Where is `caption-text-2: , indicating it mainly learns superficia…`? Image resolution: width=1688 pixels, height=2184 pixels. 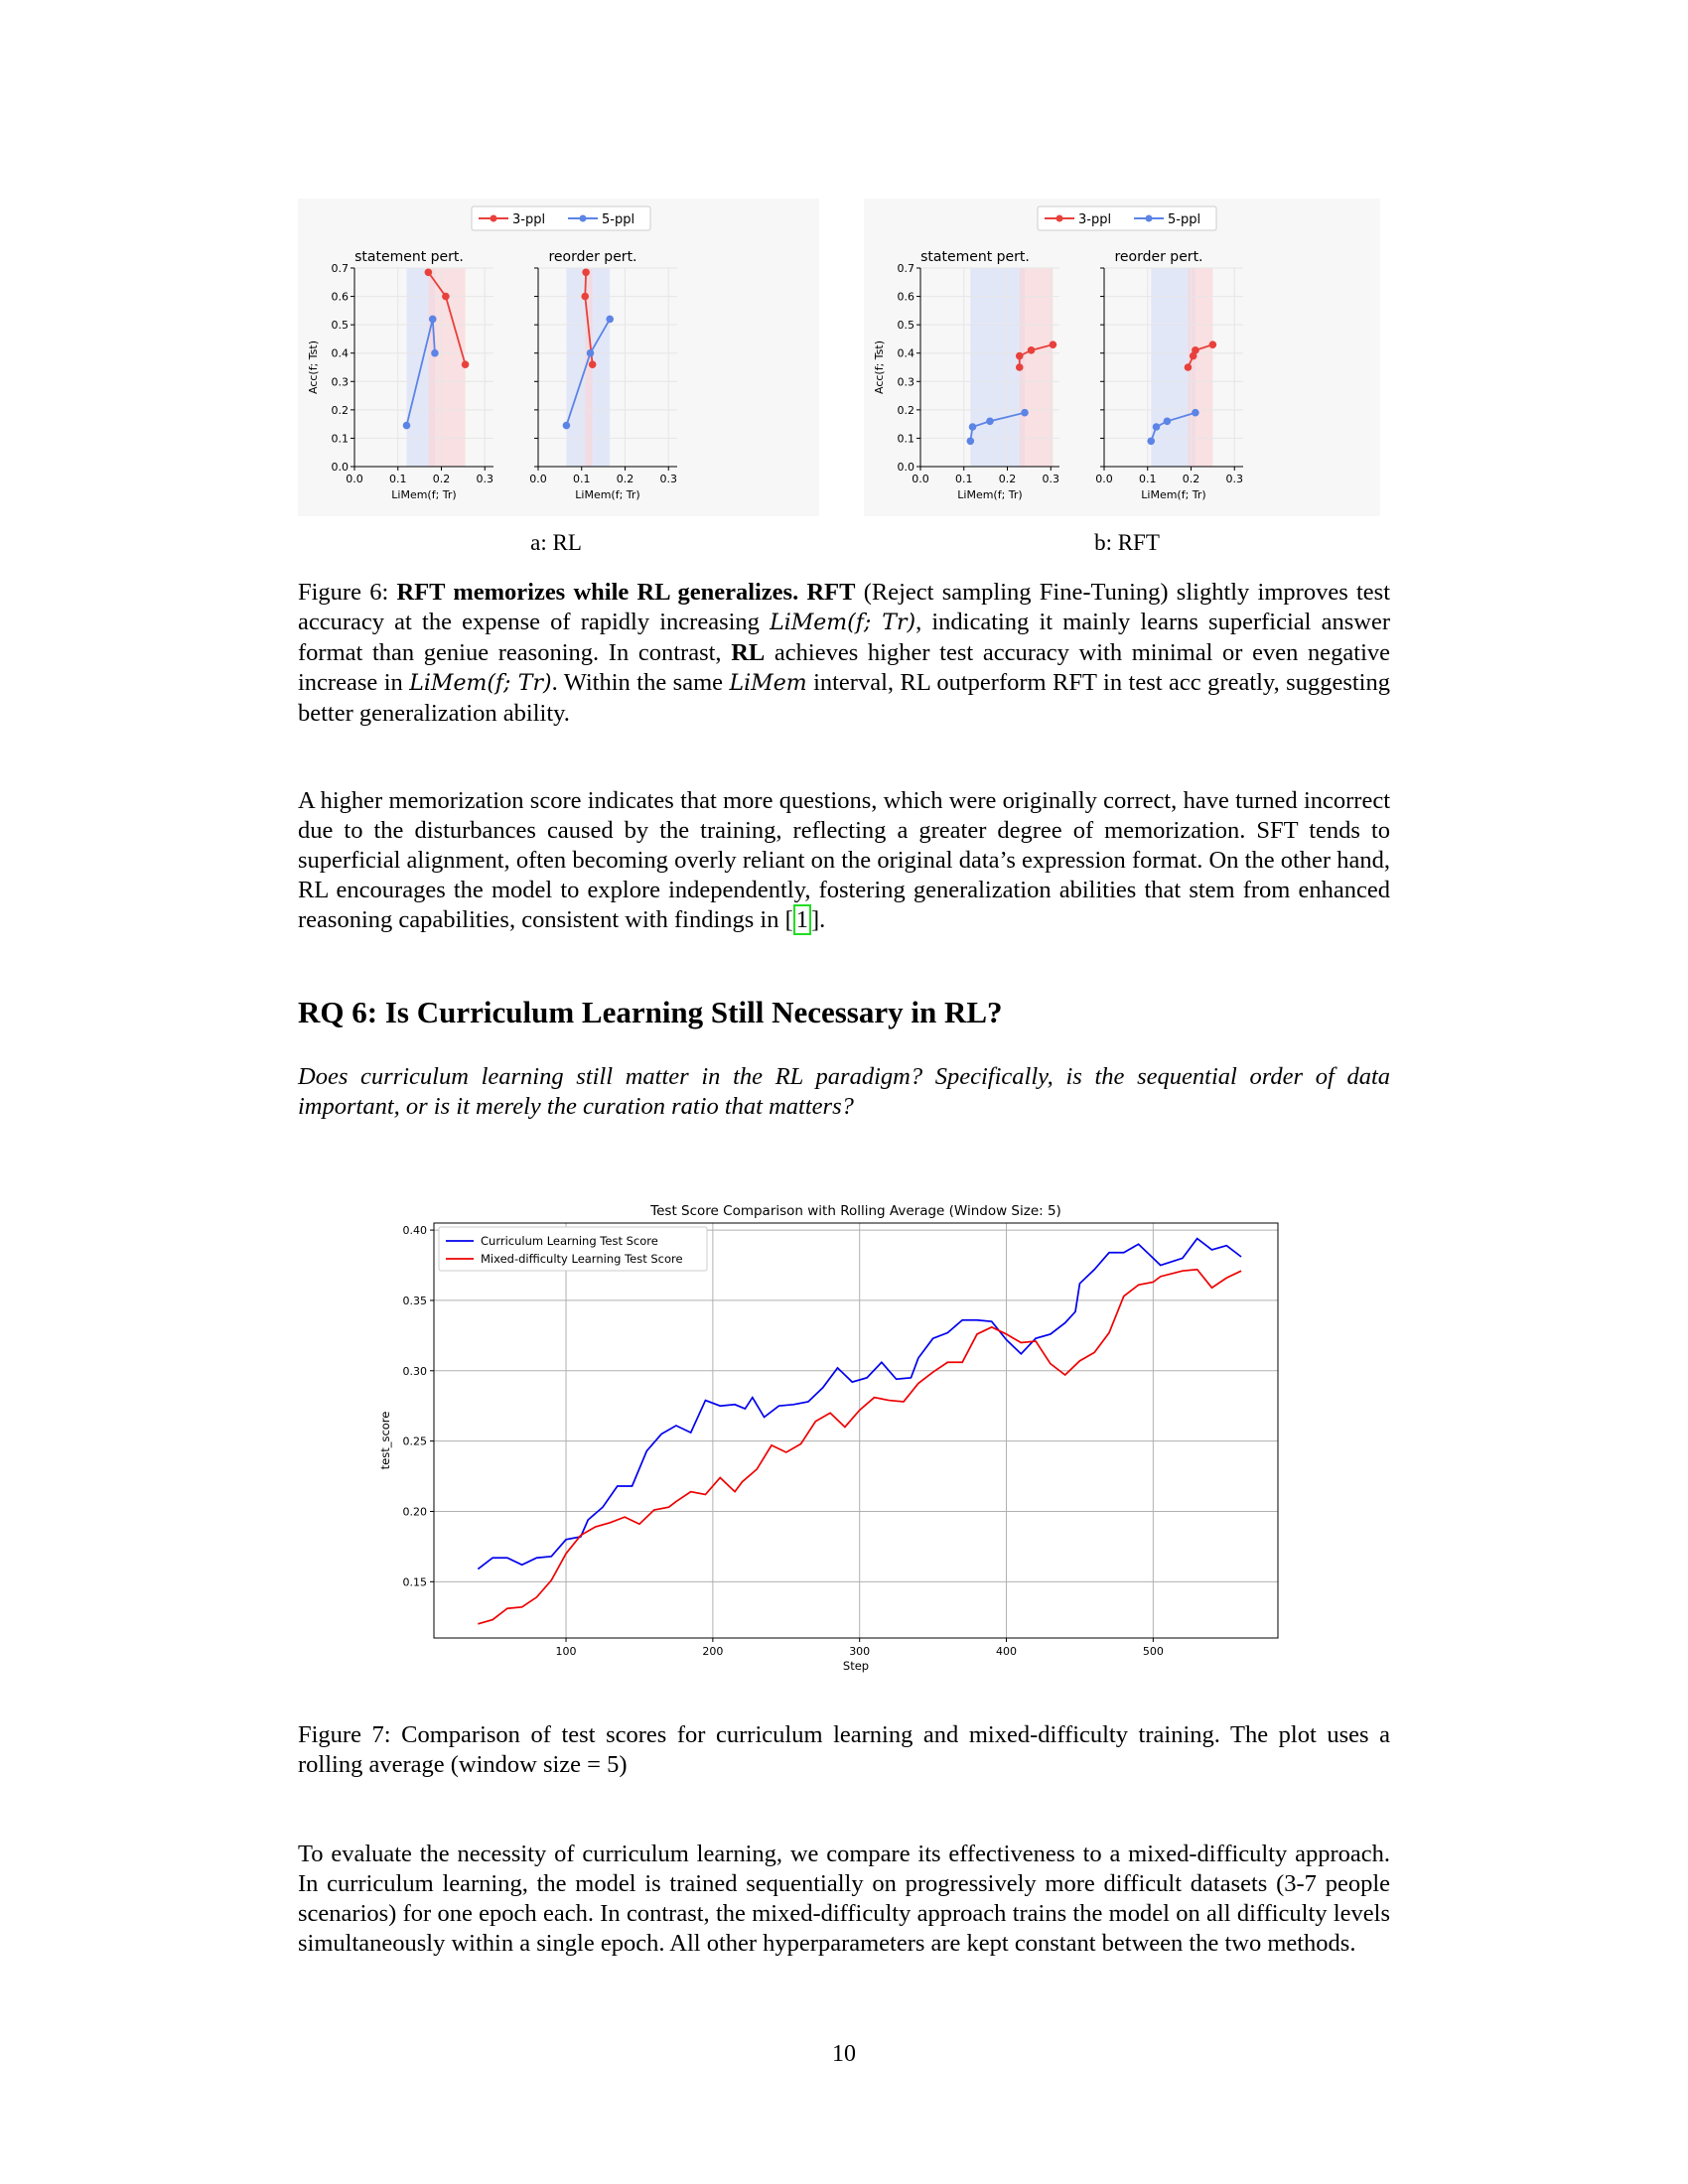
caption-text-2: , indicating it mainly learns superficia… is located at coordinates (844, 637).